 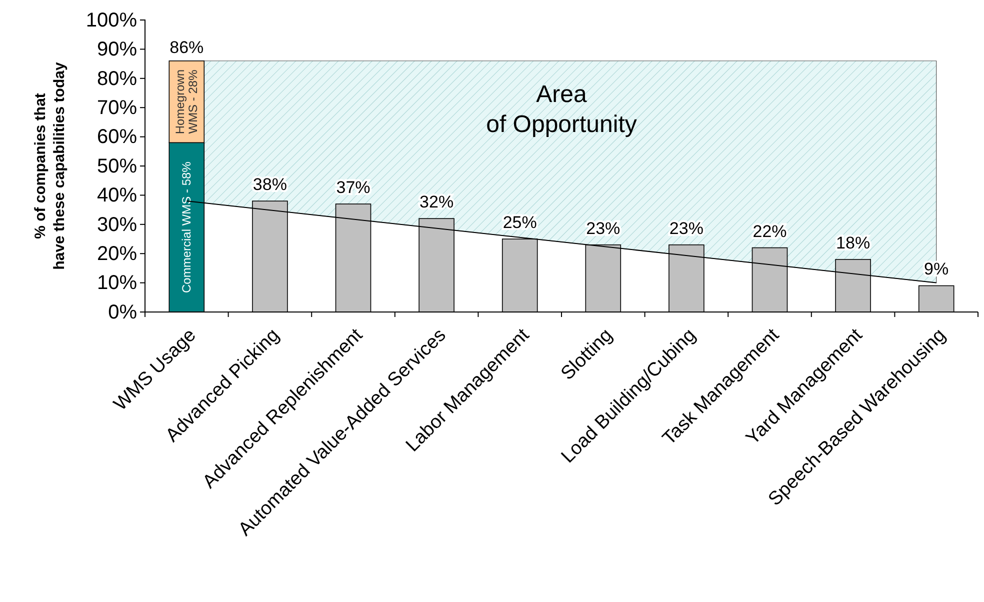 I want to click on y-tick-label: 70%, so click(x=117, y=108).